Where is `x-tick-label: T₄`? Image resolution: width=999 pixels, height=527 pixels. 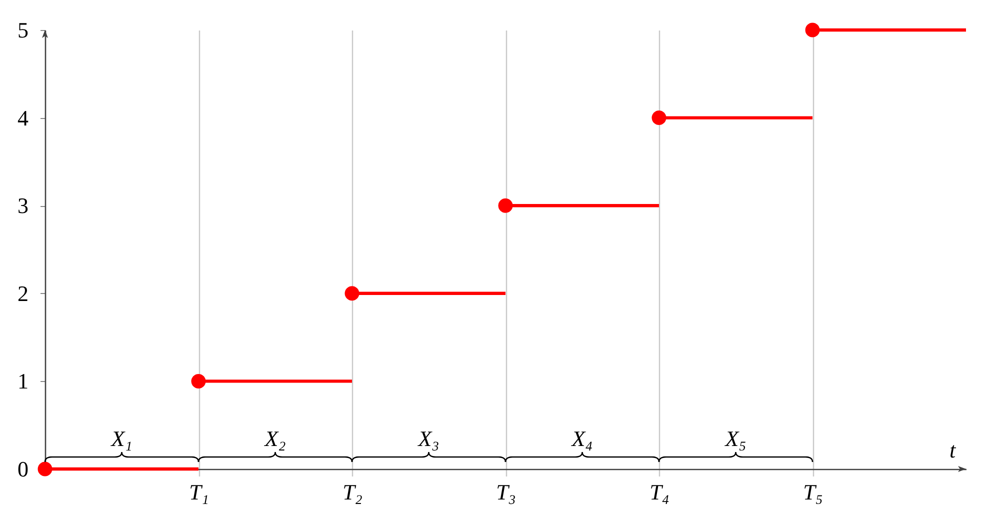
x-tick-label: T₄ is located at coordinates (660, 492).